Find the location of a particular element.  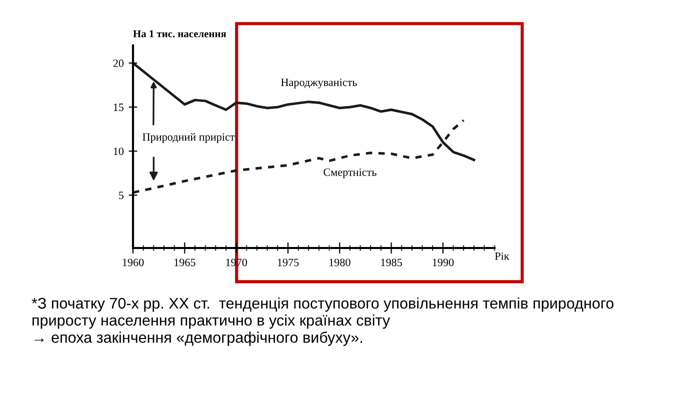

y-tick-label: 10 is located at coordinates (119, 152).